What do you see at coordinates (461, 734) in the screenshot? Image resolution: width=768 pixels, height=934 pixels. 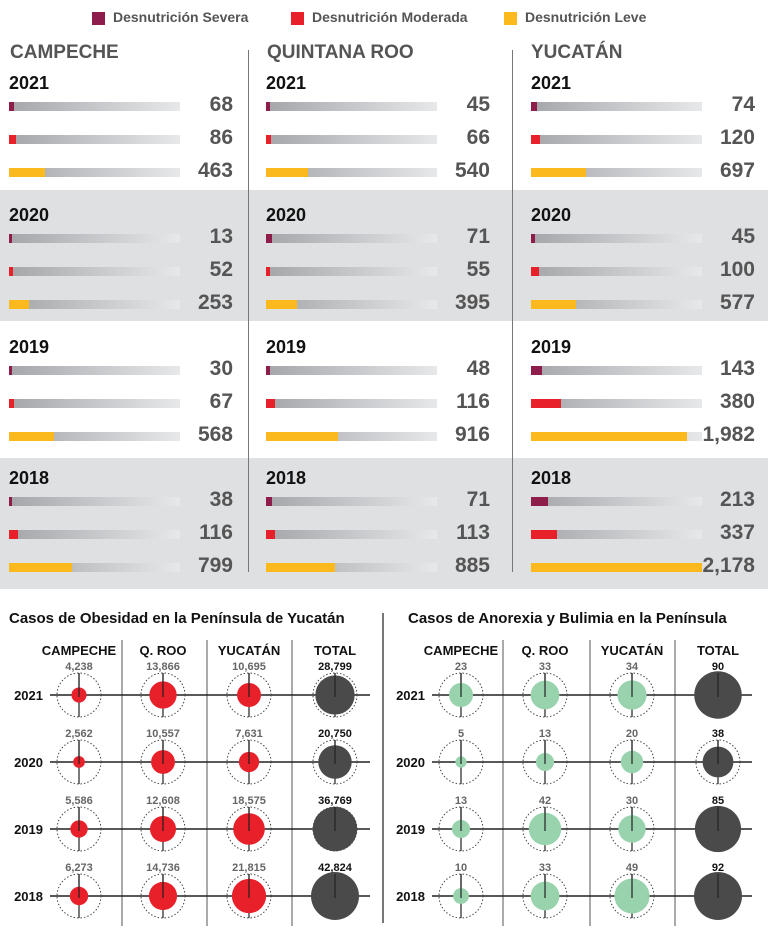 I see `anorexia-bubble-value: 5` at bounding box center [461, 734].